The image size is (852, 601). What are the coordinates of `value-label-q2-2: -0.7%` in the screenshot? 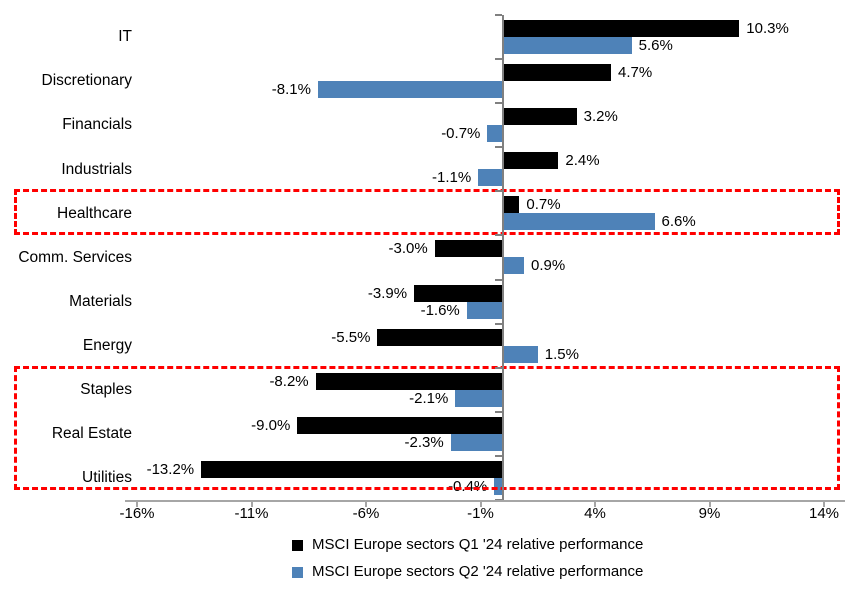 It's located at (461, 134).